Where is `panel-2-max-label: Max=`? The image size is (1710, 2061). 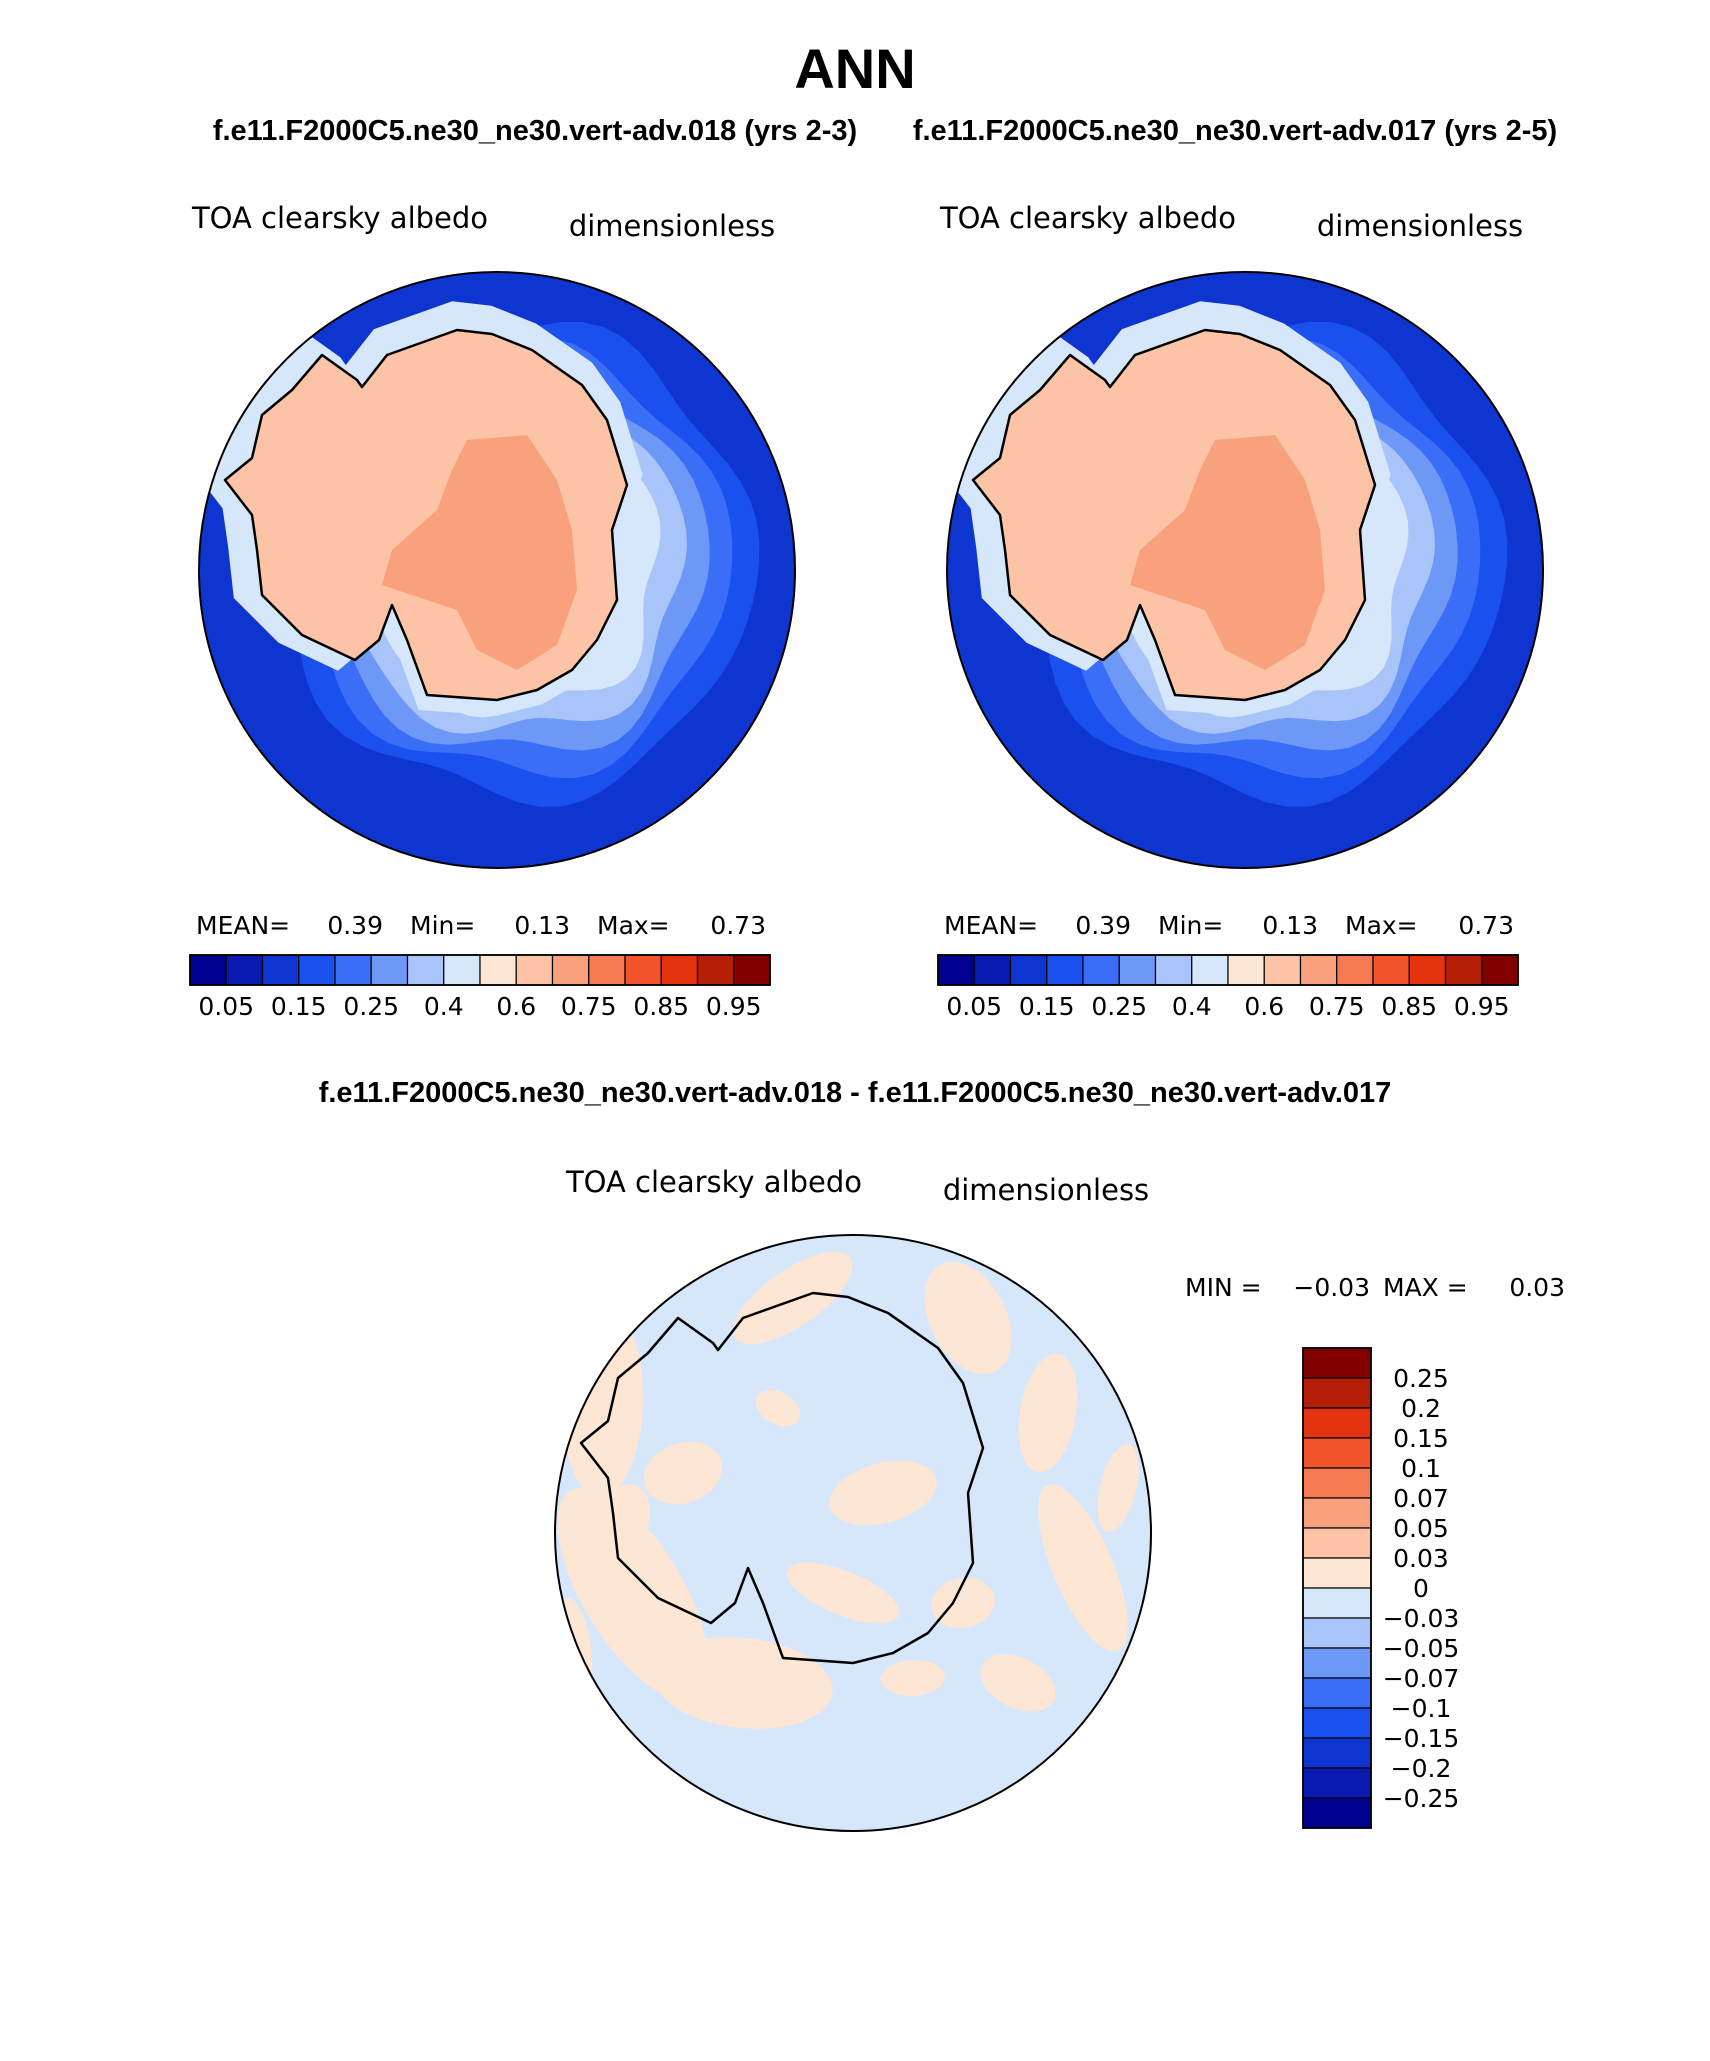 panel-2-max-label: Max= is located at coordinates (1381, 925).